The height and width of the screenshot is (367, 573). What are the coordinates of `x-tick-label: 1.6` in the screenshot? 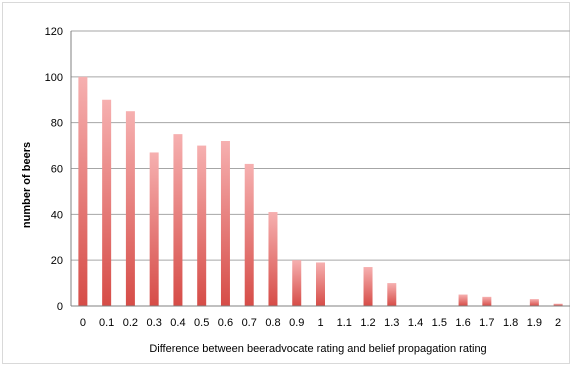 It's located at (462, 323).